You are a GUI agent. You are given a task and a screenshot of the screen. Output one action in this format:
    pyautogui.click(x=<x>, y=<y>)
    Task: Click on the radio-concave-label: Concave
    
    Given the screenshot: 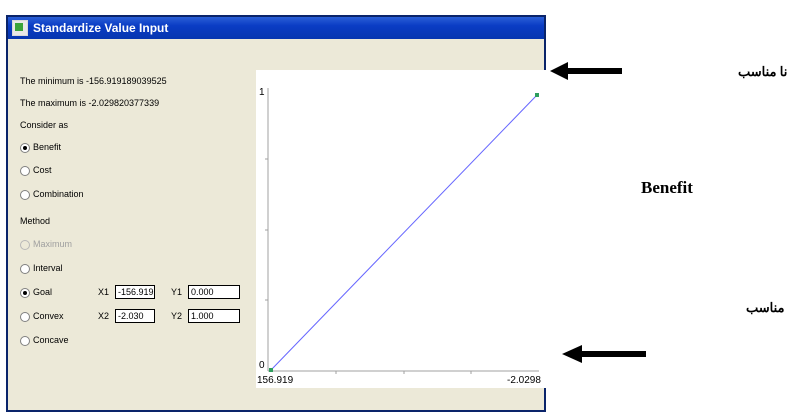 What is the action you would take?
    pyautogui.click(x=51, y=340)
    